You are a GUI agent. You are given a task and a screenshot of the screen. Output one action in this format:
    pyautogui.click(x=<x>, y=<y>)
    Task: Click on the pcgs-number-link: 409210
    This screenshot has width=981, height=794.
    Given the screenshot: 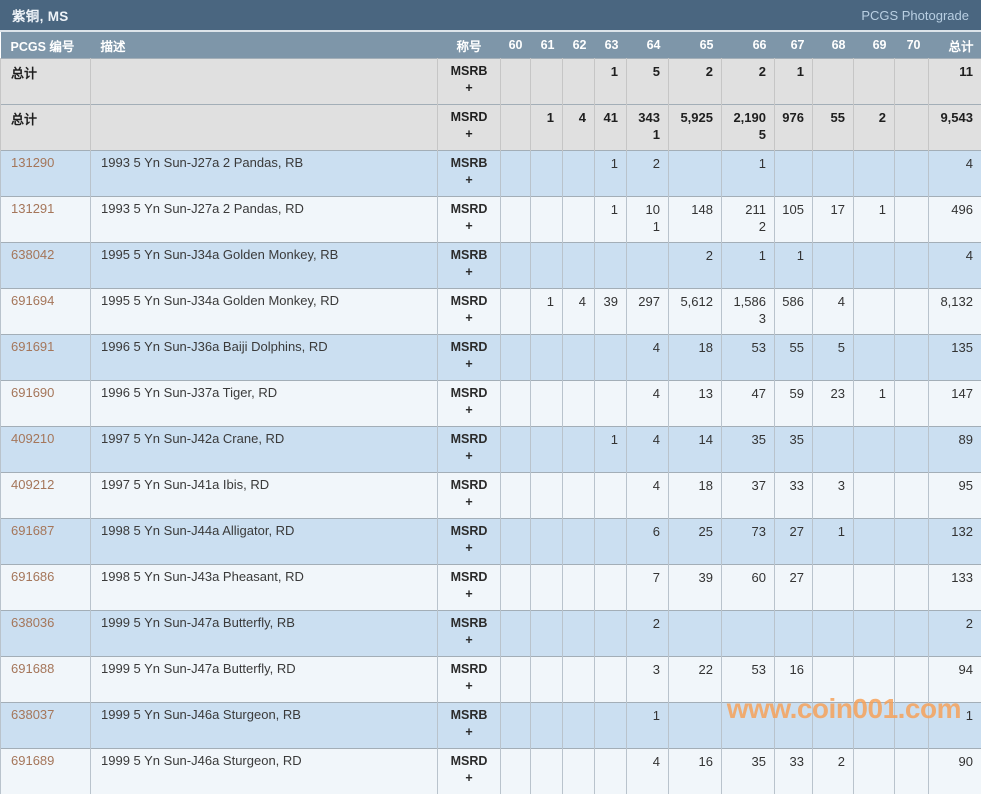 What is the action you would take?
    pyautogui.click(x=32, y=438)
    